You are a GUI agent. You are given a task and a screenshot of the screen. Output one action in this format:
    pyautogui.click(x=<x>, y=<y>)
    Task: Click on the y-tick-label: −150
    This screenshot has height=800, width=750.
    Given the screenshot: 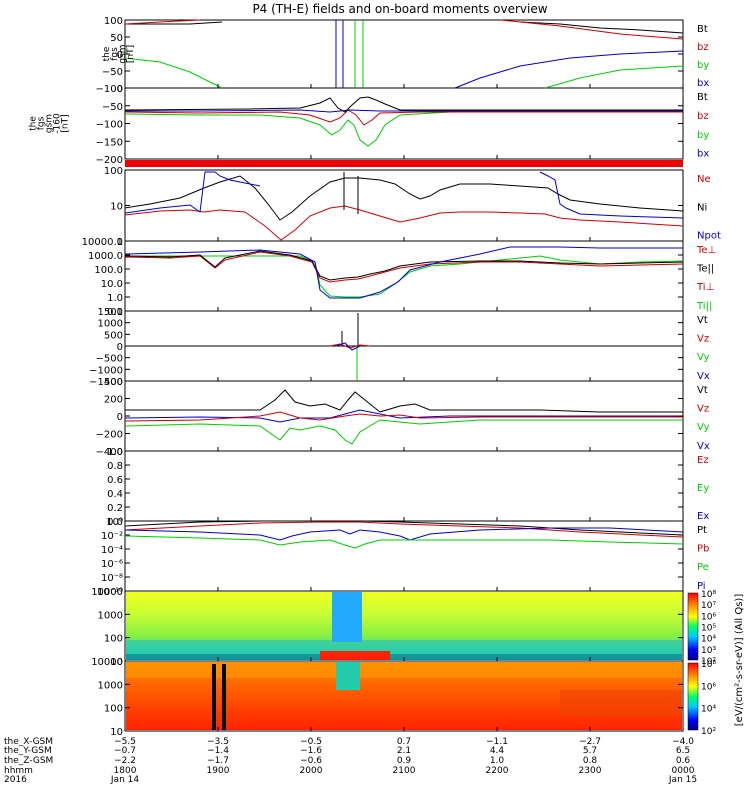 What is the action you would take?
    pyautogui.click(x=109, y=142)
    